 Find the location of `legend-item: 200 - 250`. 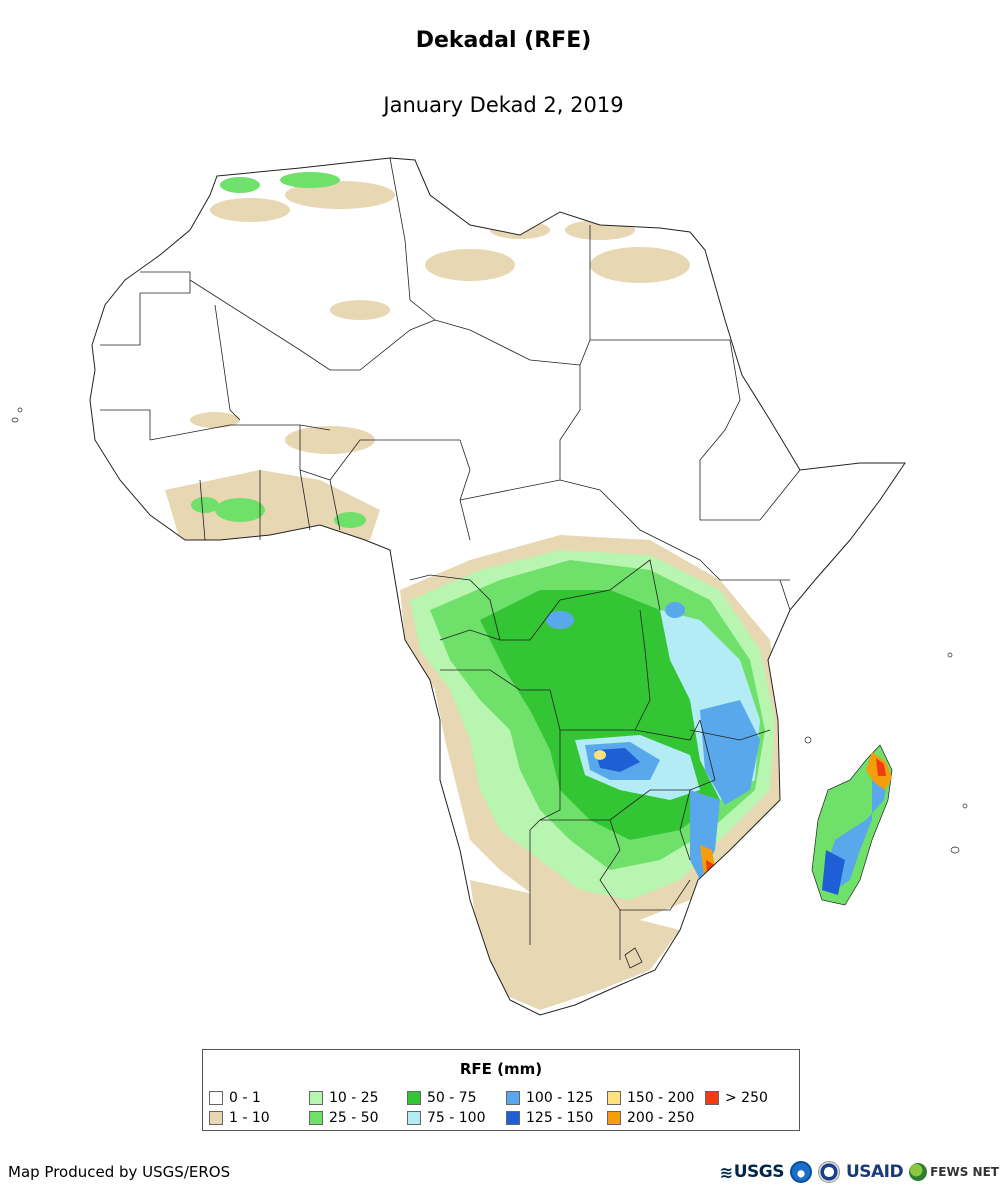

legend-item: 200 - 250 is located at coordinates (650, 1118).